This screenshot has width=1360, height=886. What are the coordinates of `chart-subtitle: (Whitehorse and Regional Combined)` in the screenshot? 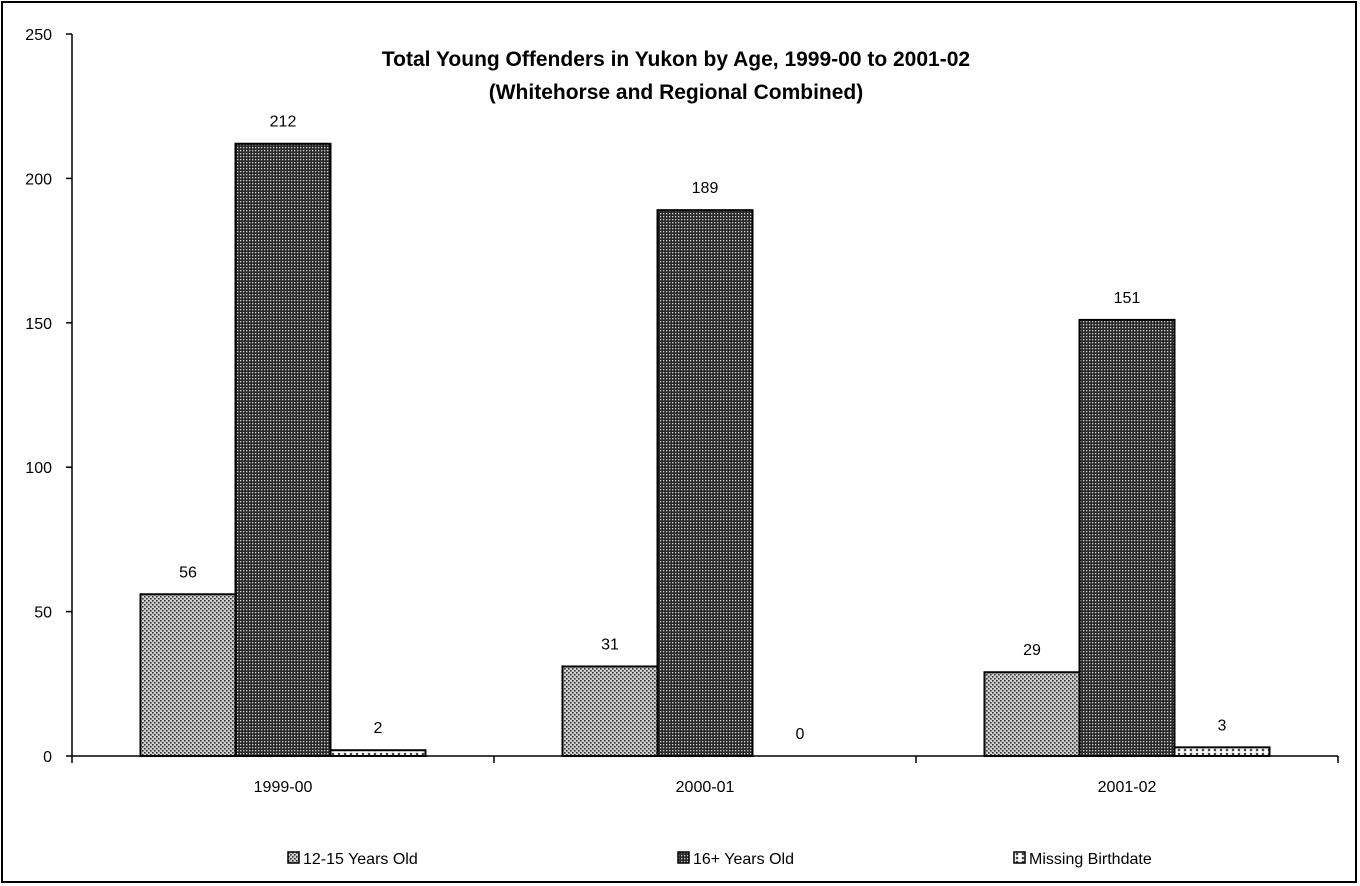 It's located at (676, 92).